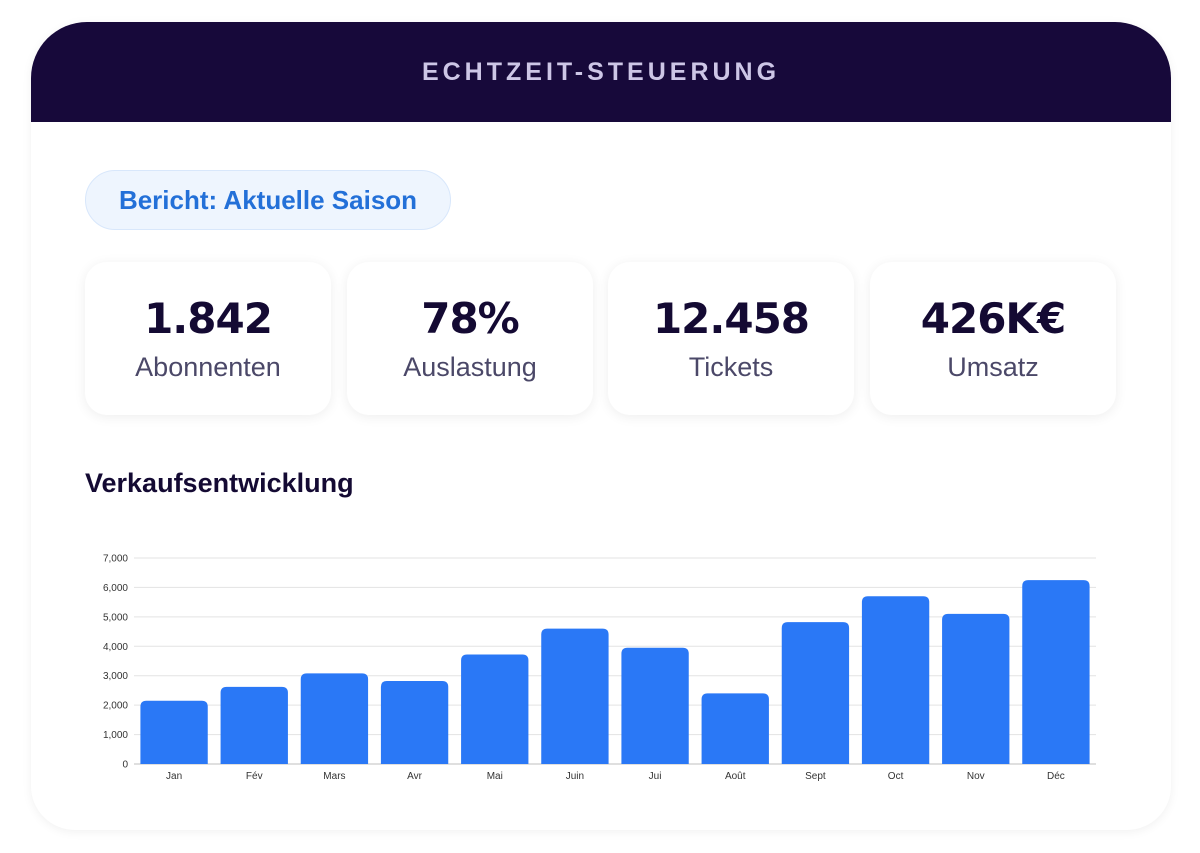 The height and width of the screenshot is (853, 1200). I want to click on y-tick-label: 7,000, so click(115, 559).